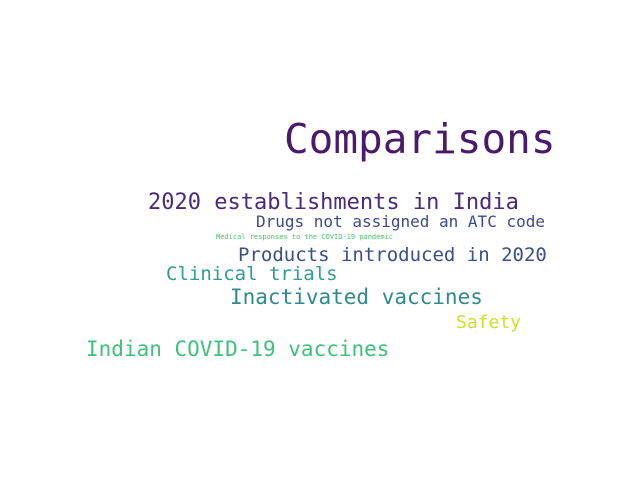 Image resolution: width=640 pixels, height=480 pixels. I want to click on word-drugs-not-assigned-an-atc-code: Drugs not assigned an ATC code, so click(400, 221).